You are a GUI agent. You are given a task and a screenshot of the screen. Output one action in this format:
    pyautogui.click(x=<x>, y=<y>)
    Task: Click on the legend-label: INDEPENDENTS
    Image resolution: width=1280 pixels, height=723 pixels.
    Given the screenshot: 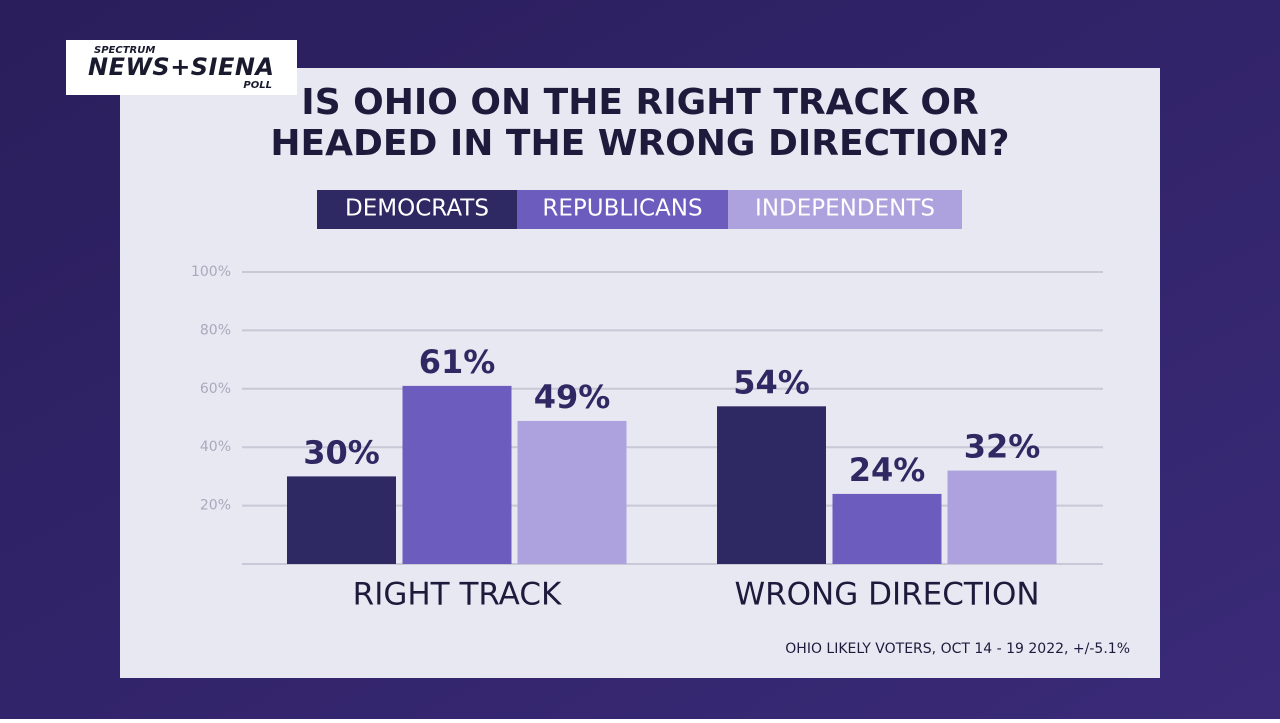 What is the action you would take?
    pyautogui.click(x=845, y=209)
    